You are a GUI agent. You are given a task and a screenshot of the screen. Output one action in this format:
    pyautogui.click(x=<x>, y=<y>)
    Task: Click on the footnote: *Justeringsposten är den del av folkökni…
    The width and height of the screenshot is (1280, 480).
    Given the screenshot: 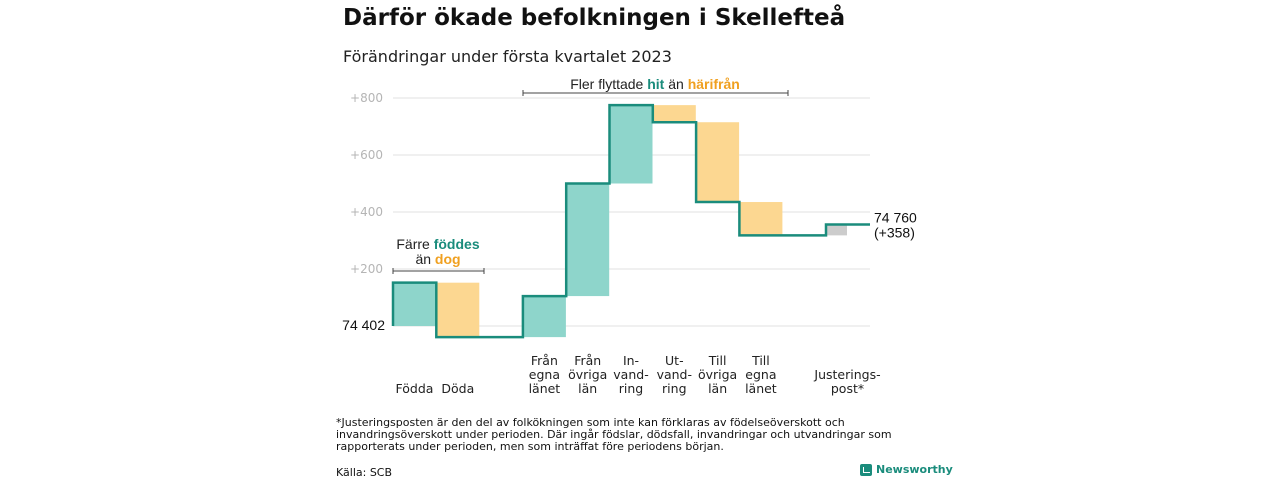 What is the action you would take?
    pyautogui.click(x=614, y=434)
    